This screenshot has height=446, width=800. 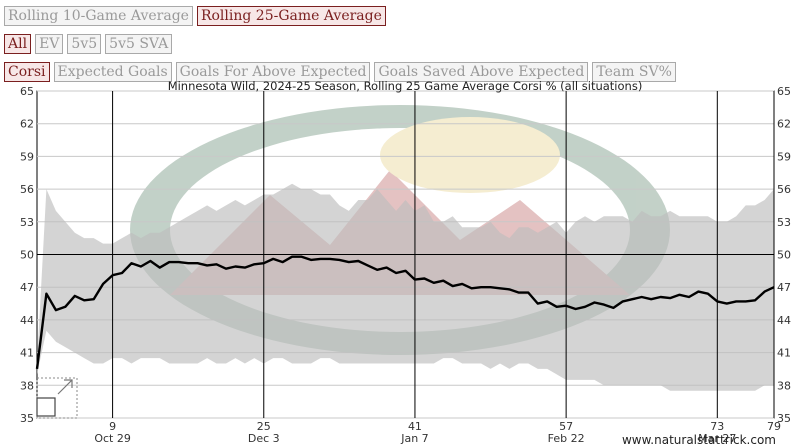 What do you see at coordinates (784, 385) in the screenshot?
I see `y-tick-label-right-38: 38` at bounding box center [784, 385].